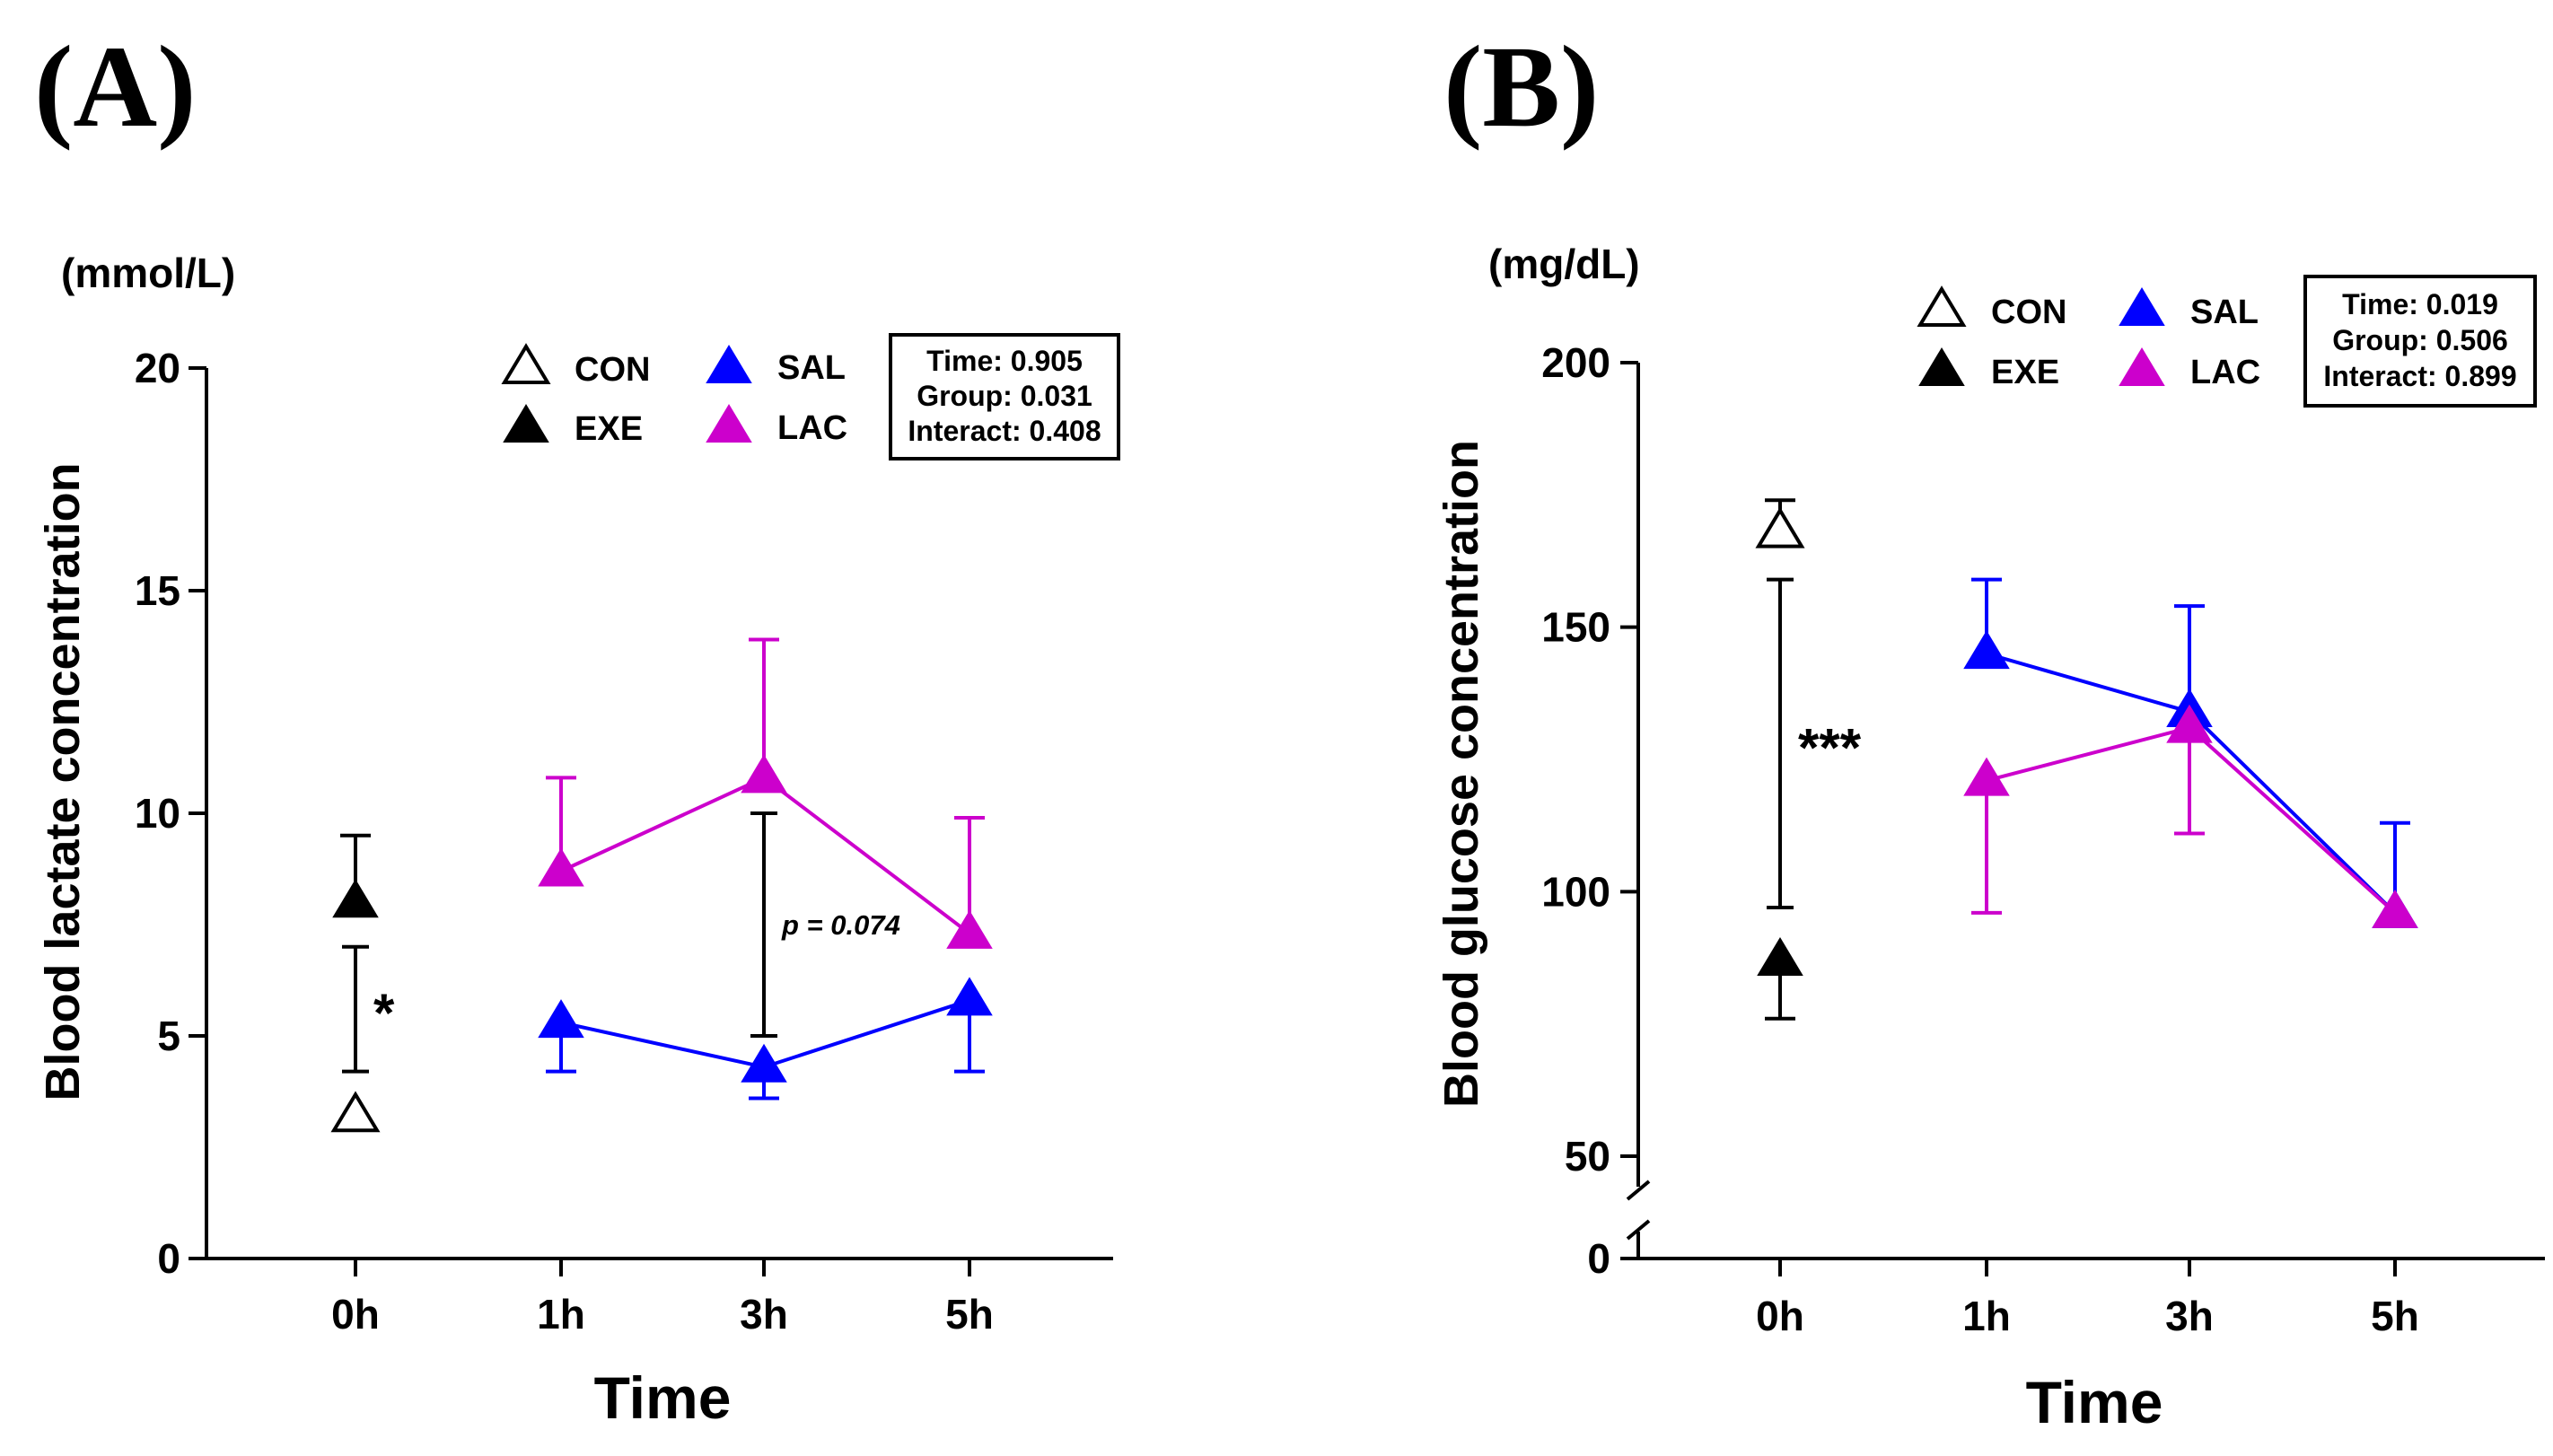 Image resolution: width=2553 pixels, height=1456 pixels. What do you see at coordinates (2419, 376) in the screenshot?
I see `panel-b-stats-interact: Interact: 0.899` at bounding box center [2419, 376].